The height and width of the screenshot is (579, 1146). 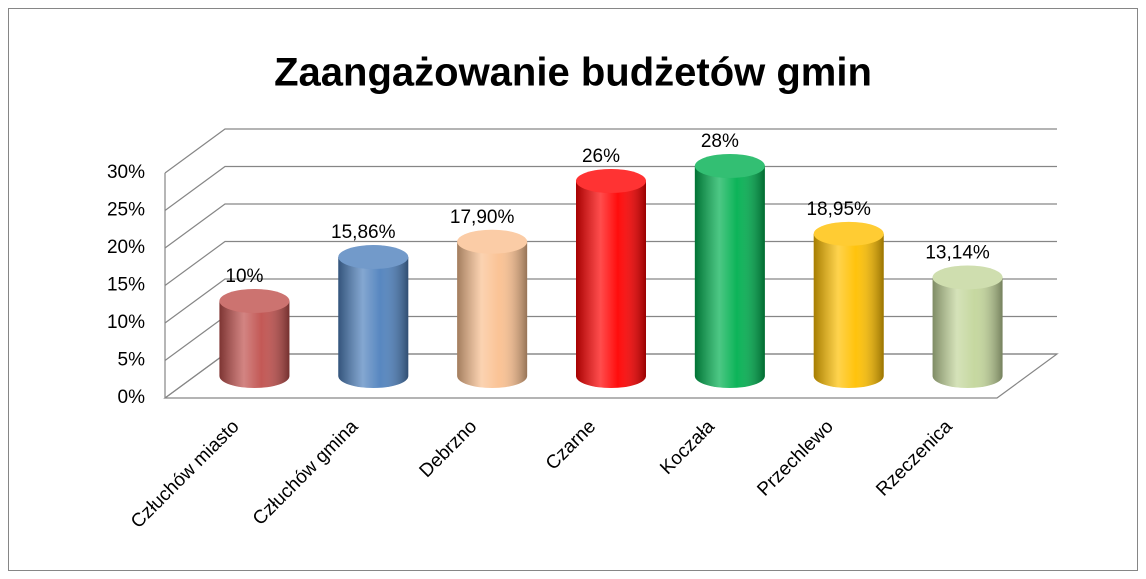 What do you see at coordinates (244, 276) in the screenshot?
I see `value-label: 10%` at bounding box center [244, 276].